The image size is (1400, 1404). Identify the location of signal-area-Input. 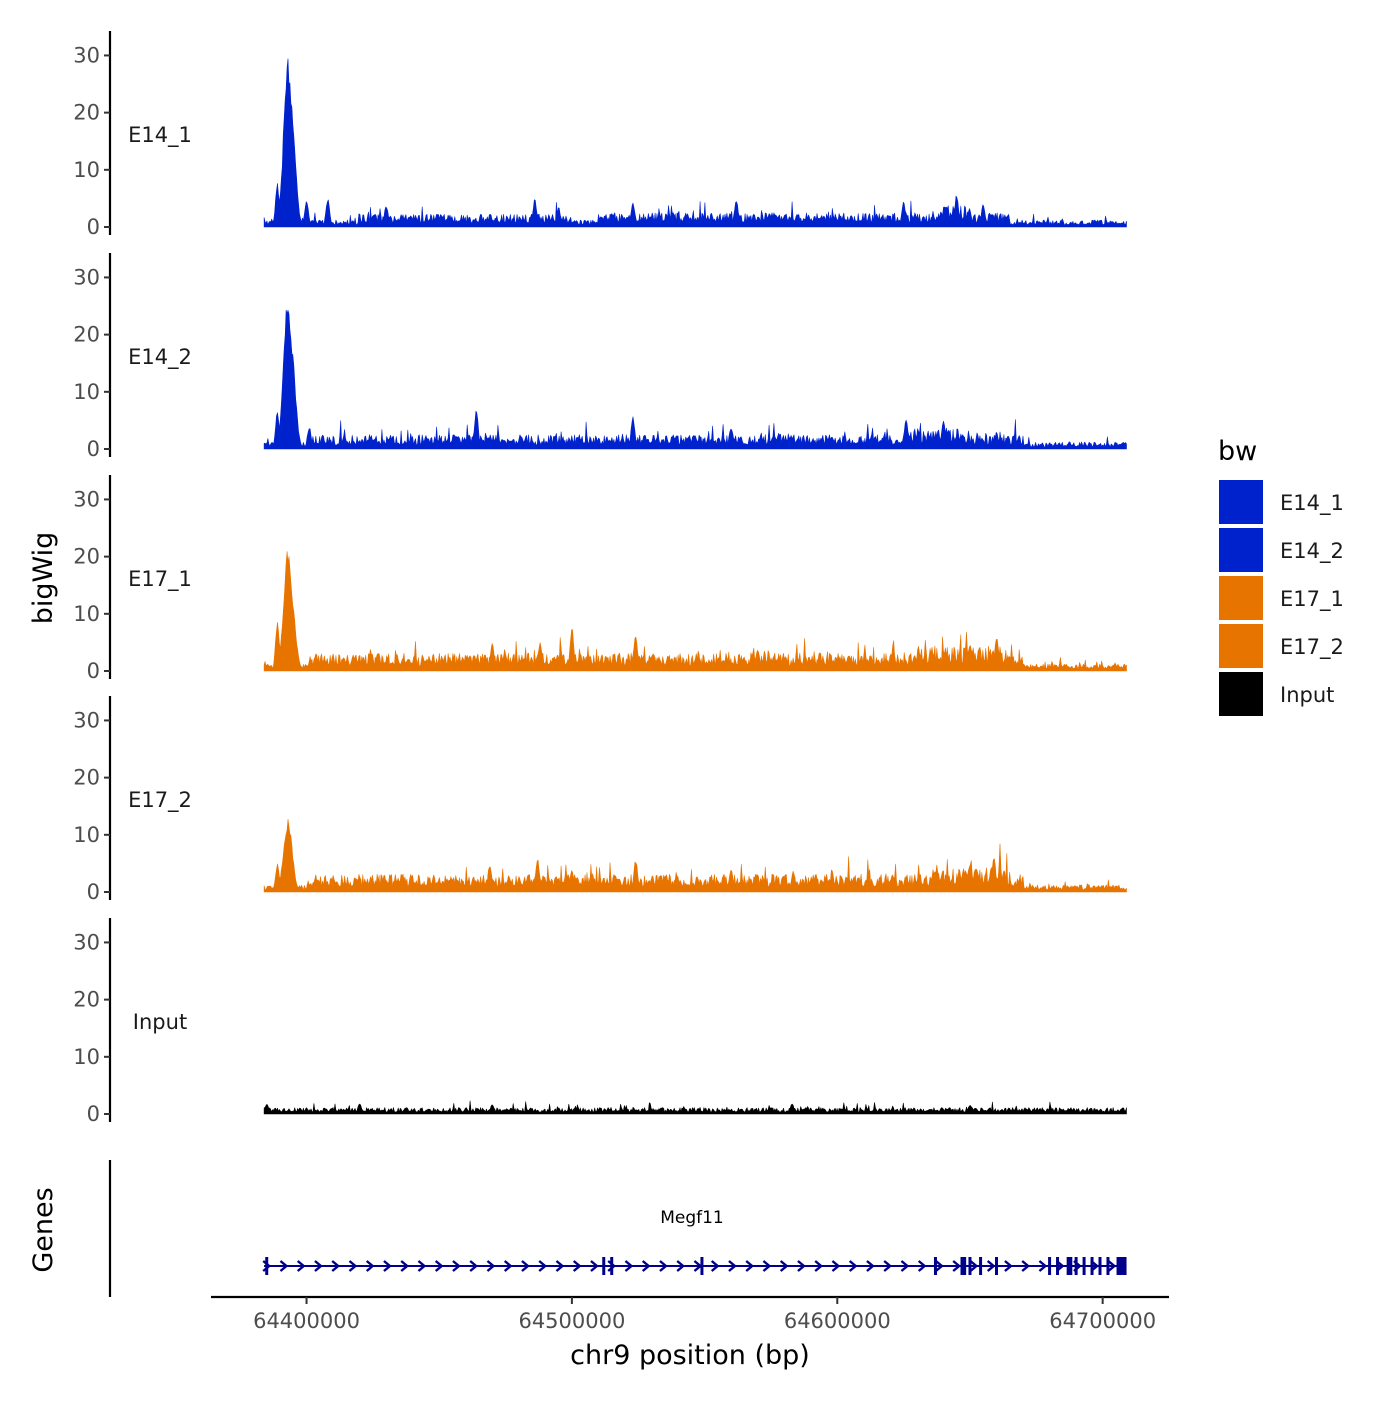
(695, 1107).